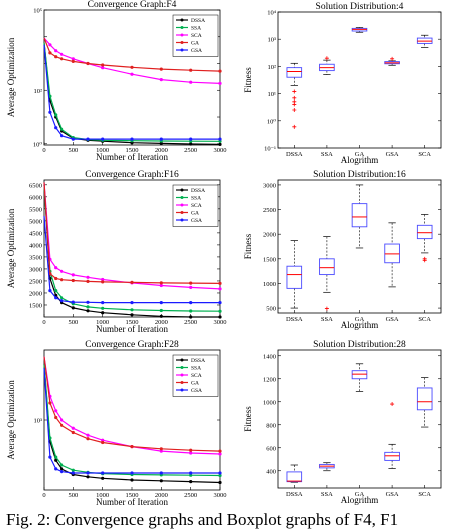 The height and width of the screenshot is (532, 474). I want to click on y-tick-label-4: 10³, so click(38, 421).